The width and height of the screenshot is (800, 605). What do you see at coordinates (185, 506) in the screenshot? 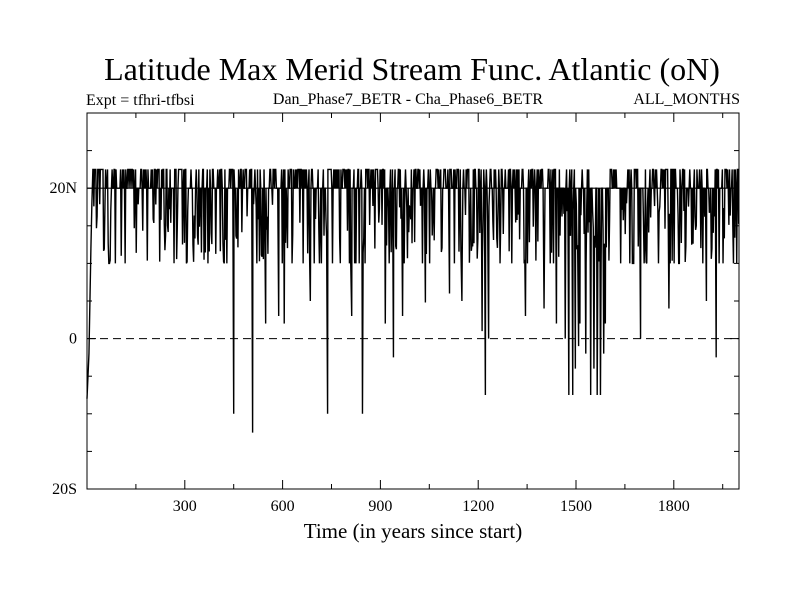
I see `x-tick-label: 300` at bounding box center [185, 506].